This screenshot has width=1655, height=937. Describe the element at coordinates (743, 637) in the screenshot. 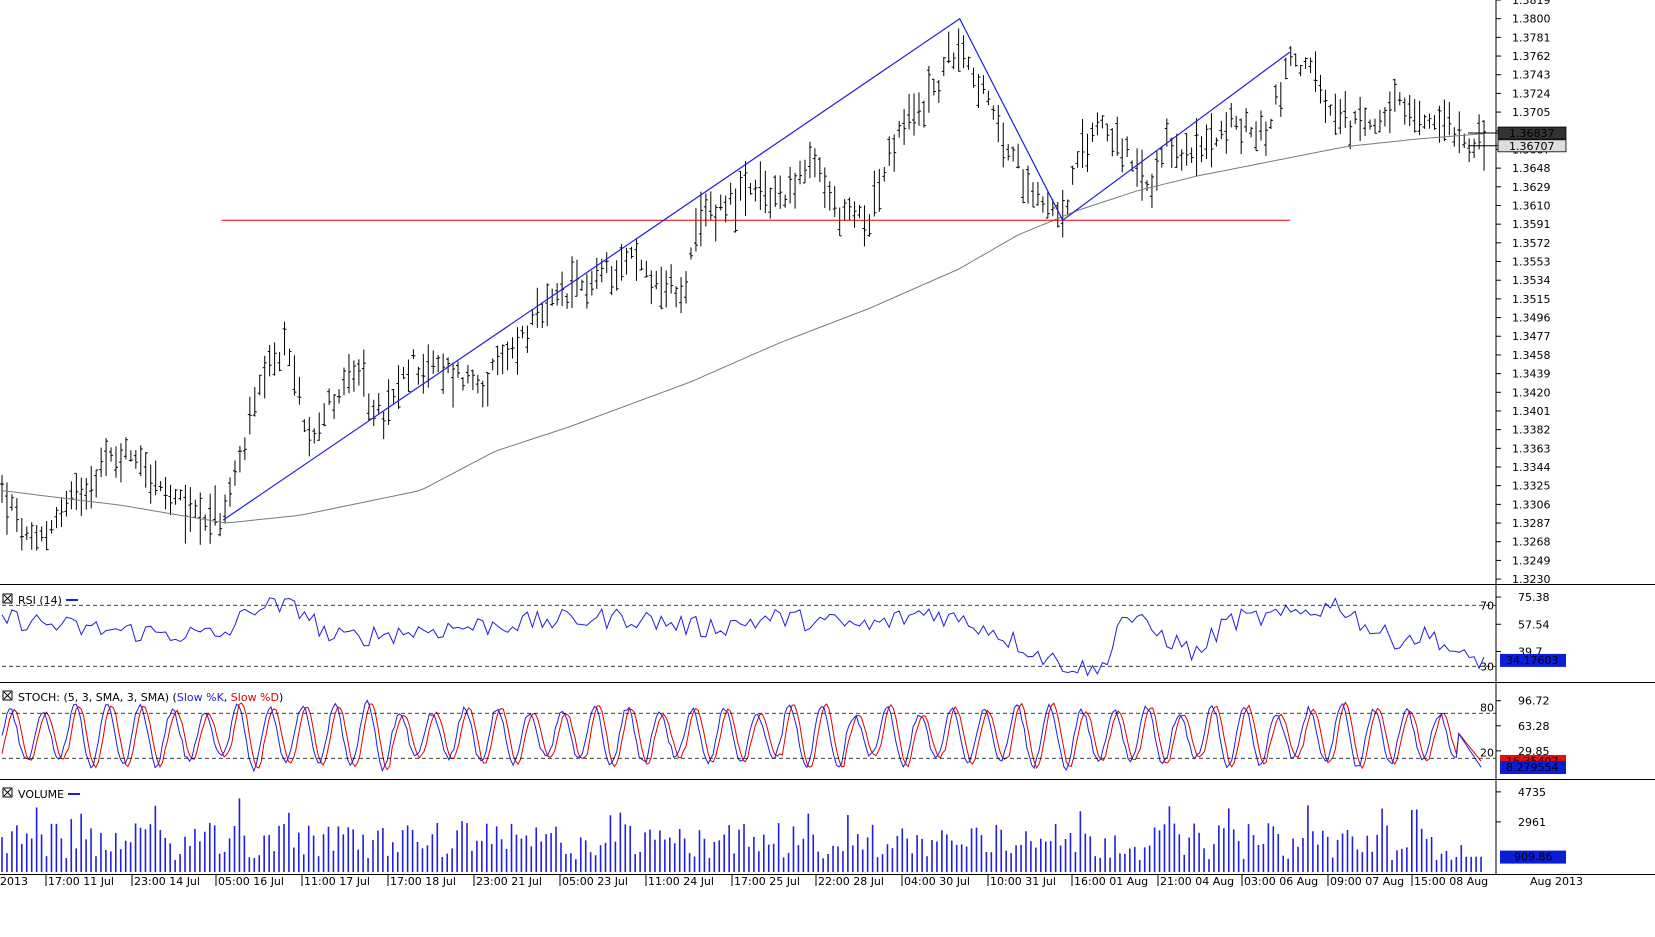

I see `rsi-line` at that location.